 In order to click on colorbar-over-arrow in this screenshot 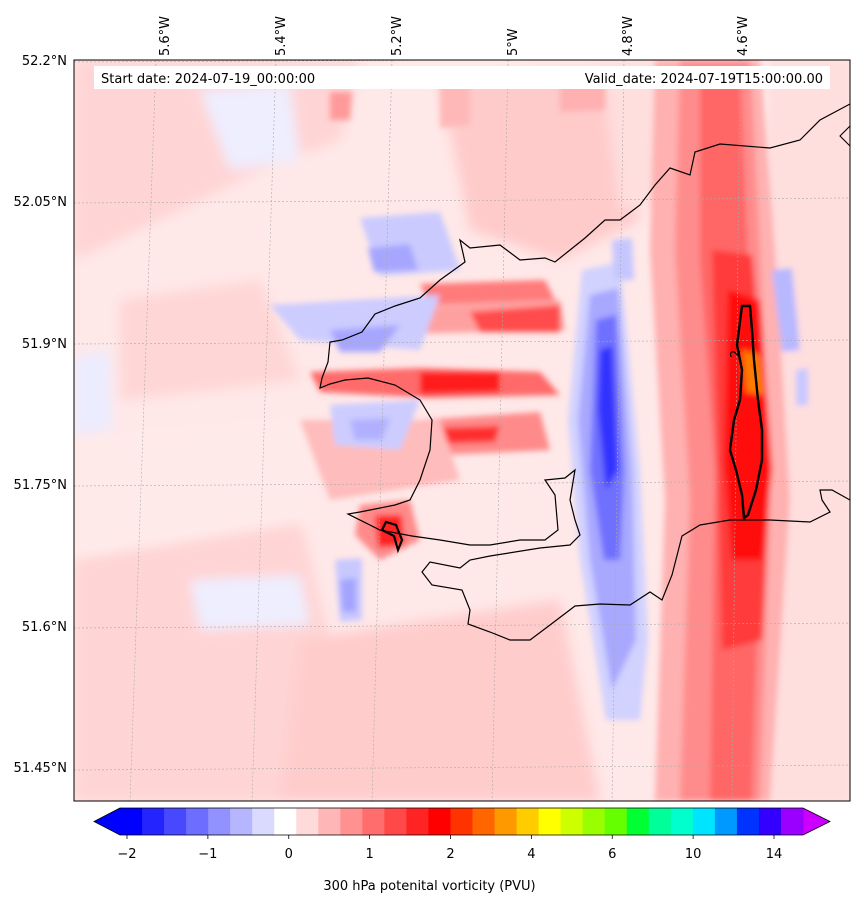, I will do `click(816, 821)`.